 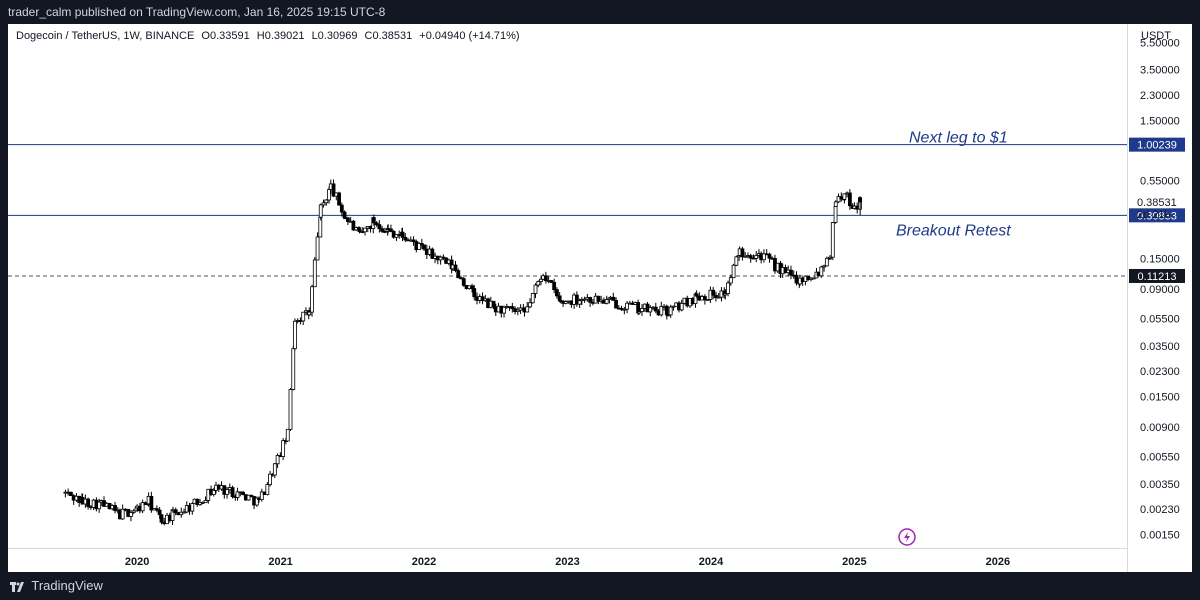 What do you see at coordinates (1159, 298) in the screenshot?
I see `price-axis` at bounding box center [1159, 298].